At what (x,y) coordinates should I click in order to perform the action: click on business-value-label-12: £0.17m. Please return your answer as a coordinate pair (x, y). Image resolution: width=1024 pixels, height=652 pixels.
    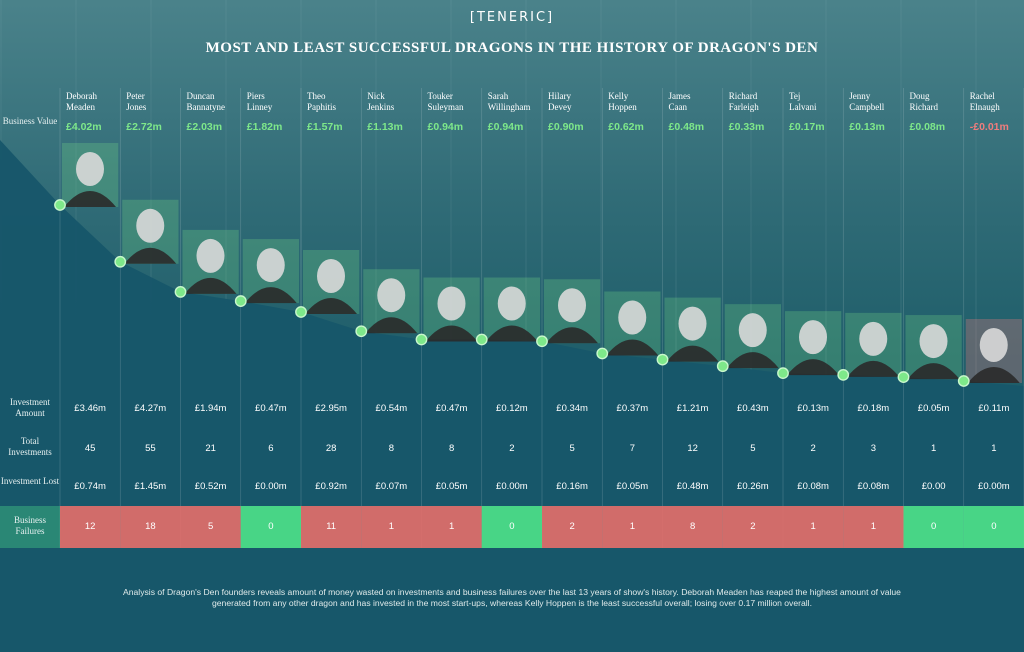
    Looking at the image, I should click on (807, 127).